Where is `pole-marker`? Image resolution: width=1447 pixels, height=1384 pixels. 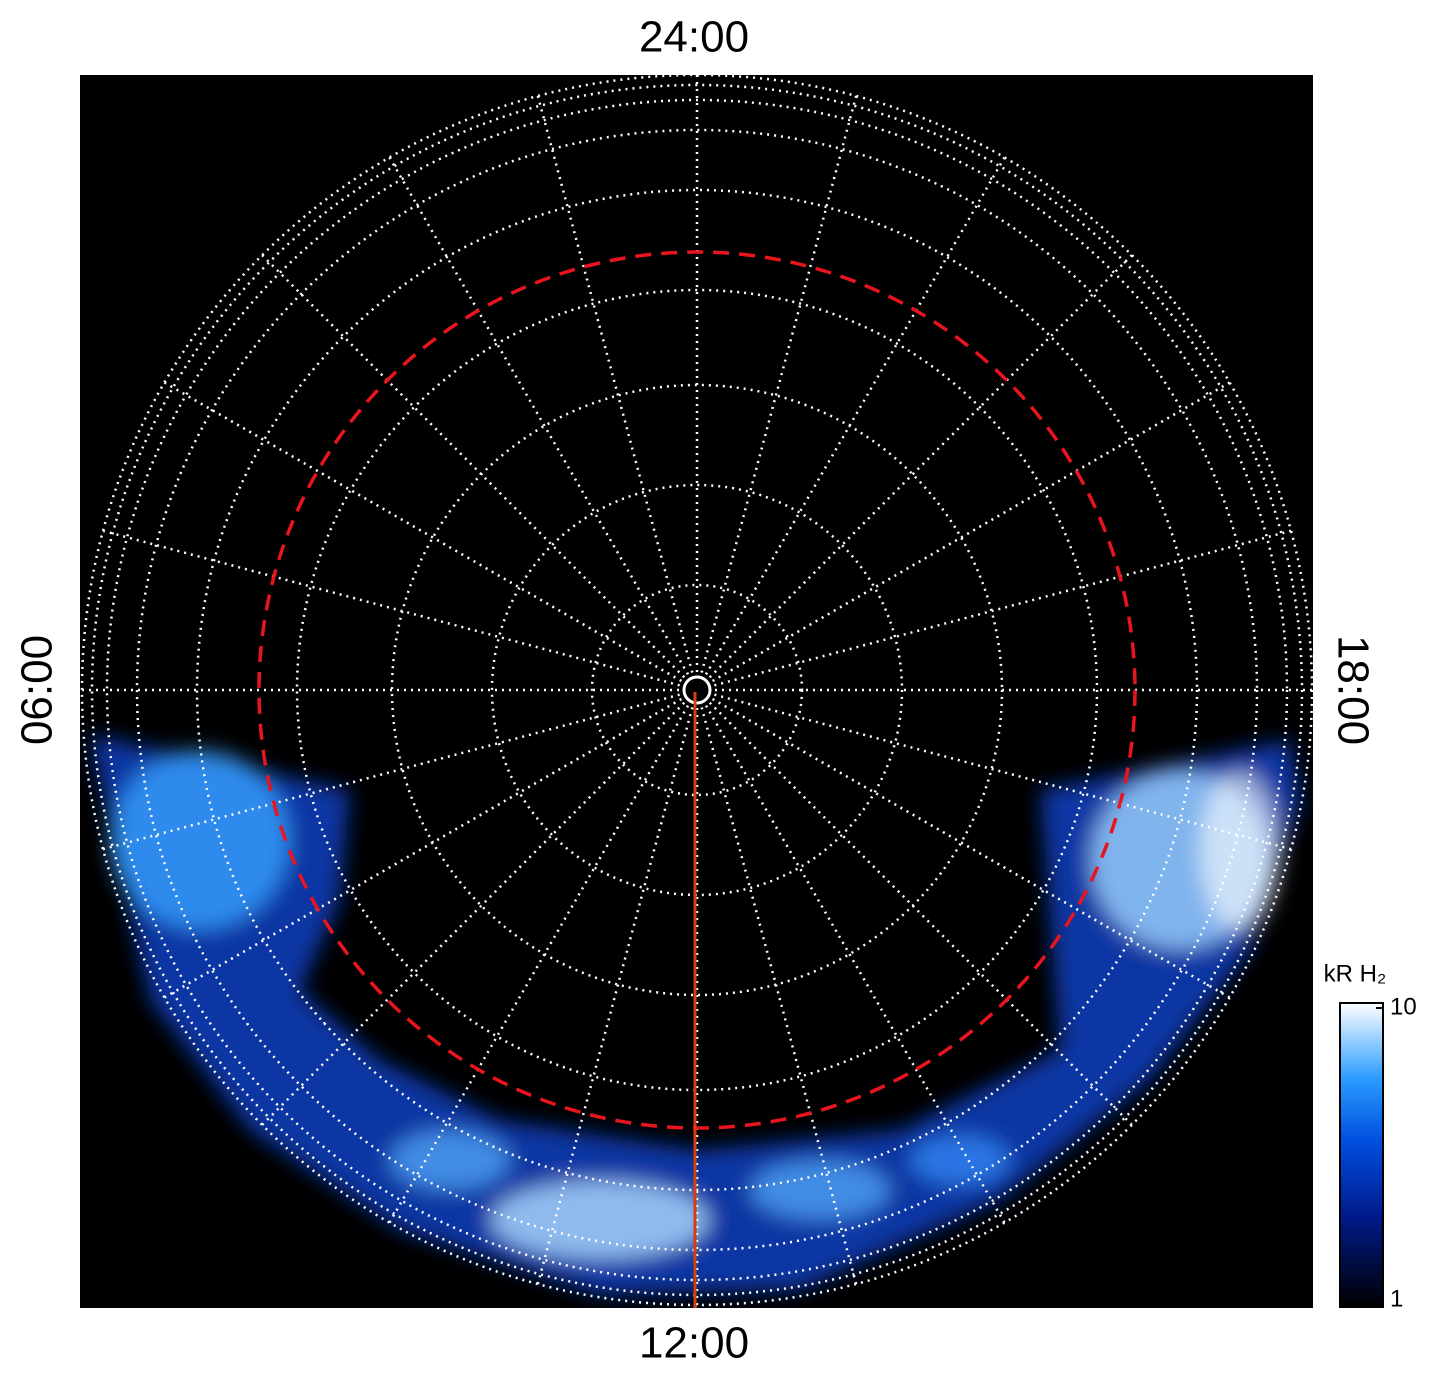 pole-marker is located at coordinates (697, 690).